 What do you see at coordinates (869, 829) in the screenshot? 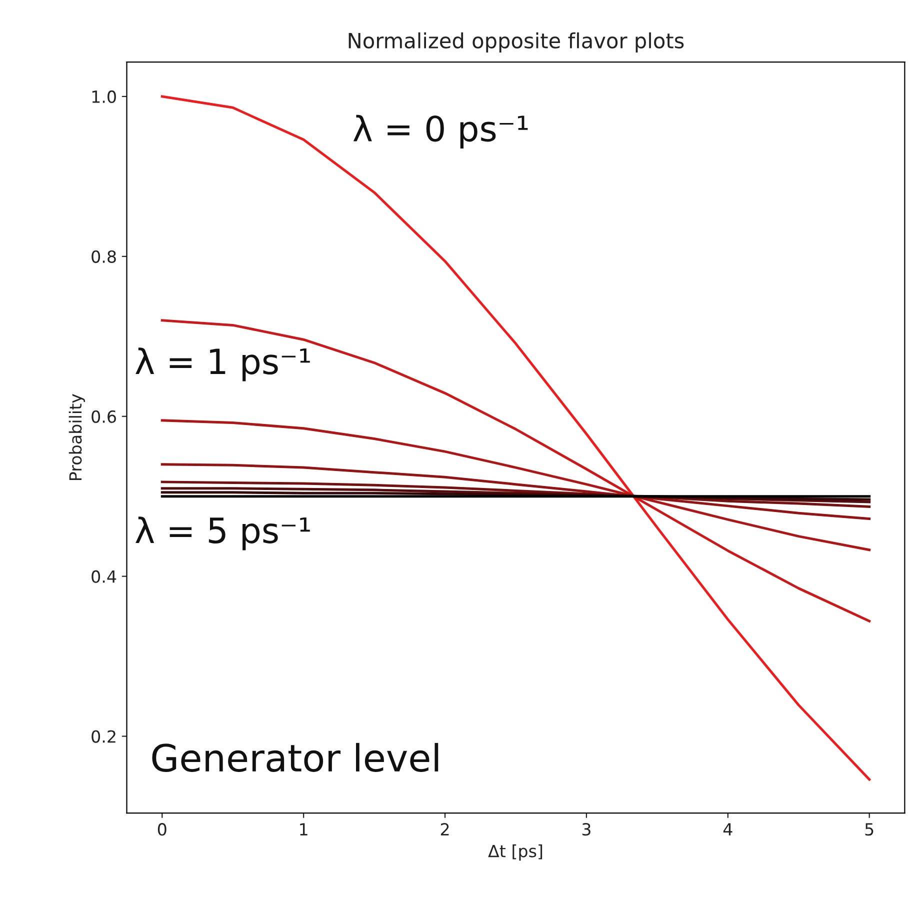
I see `x-tick-label: 5` at bounding box center [869, 829].